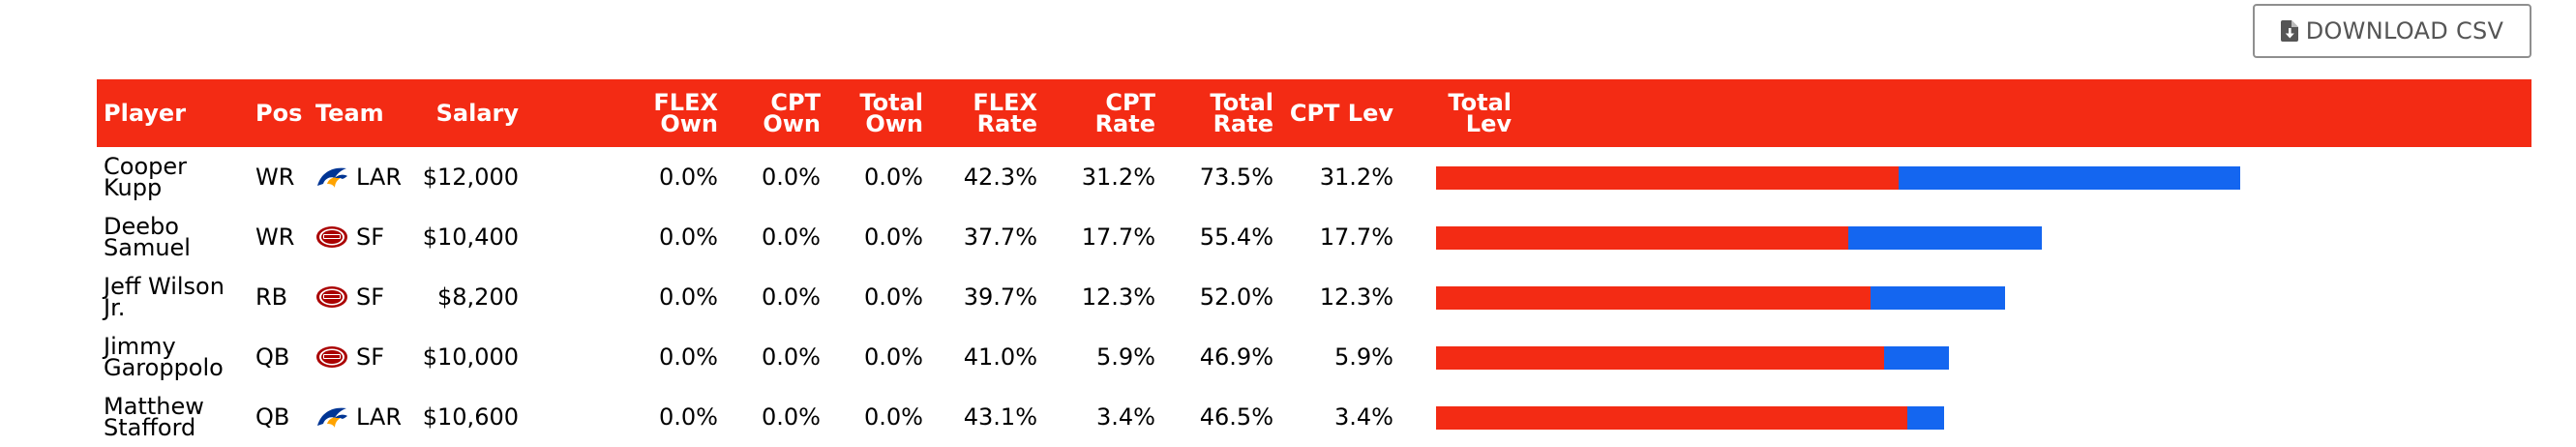 The height and width of the screenshot is (447, 2576). Describe the element at coordinates (1000, 178) in the screenshot. I see `flex-rate-cell: 42.3%` at that location.